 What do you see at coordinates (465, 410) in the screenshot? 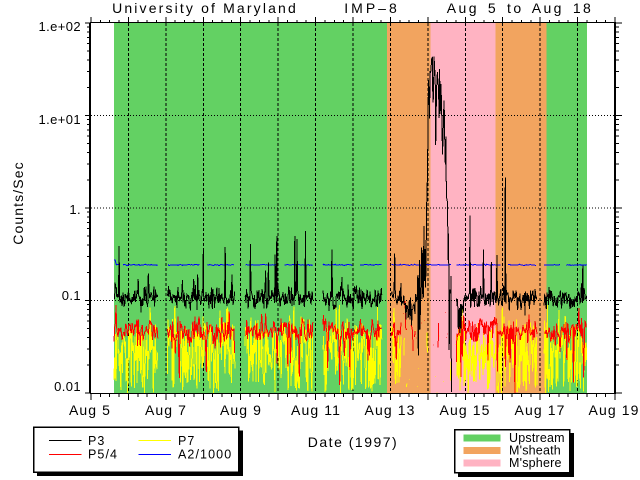
I see `svg-text: Aug 15` at bounding box center [465, 410].